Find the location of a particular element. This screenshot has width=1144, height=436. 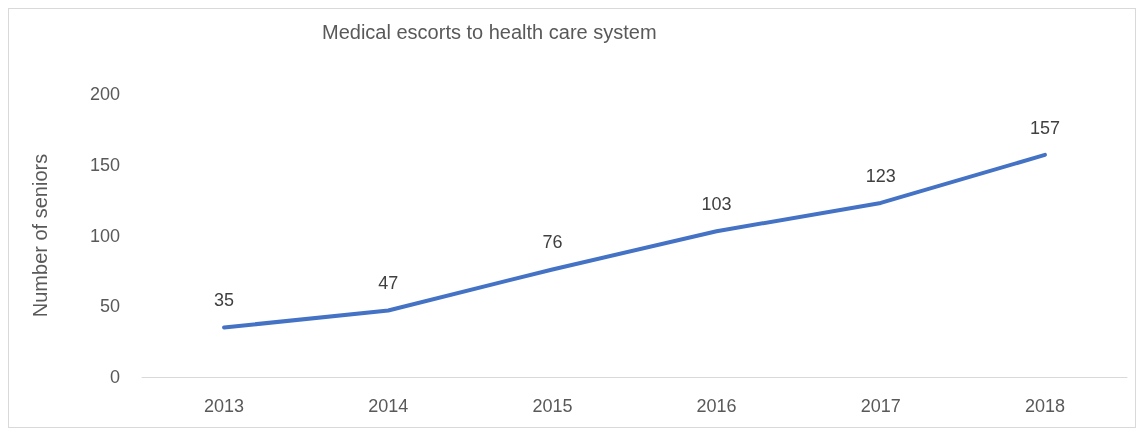

x-tick-label: 2017 is located at coordinates (880, 406).